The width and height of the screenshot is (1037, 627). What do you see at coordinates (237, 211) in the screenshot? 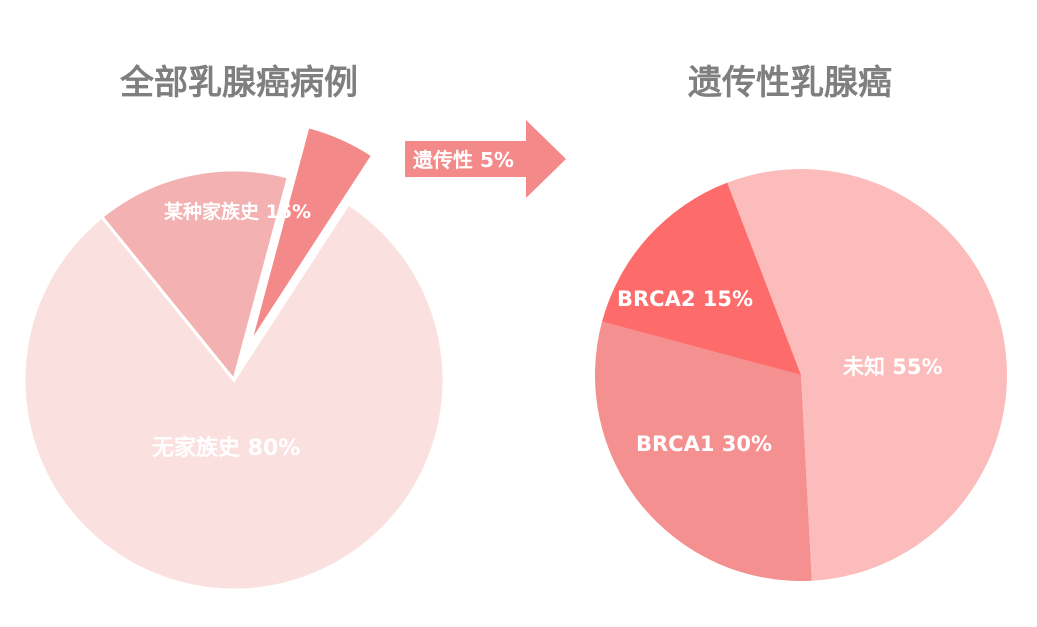
I see `label-some-family-history: 某种家族史 15%` at bounding box center [237, 211].